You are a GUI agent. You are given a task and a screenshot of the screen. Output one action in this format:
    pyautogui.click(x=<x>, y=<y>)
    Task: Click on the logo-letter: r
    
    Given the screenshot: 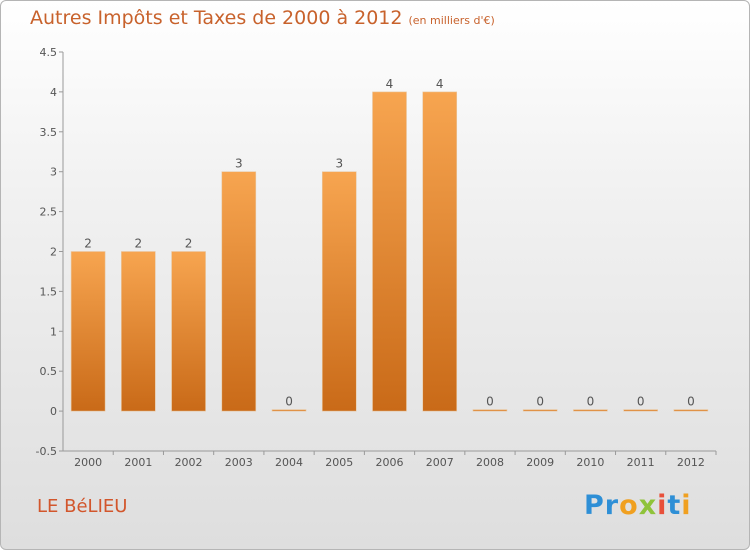 What is the action you would take?
    pyautogui.click(x=612, y=505)
    